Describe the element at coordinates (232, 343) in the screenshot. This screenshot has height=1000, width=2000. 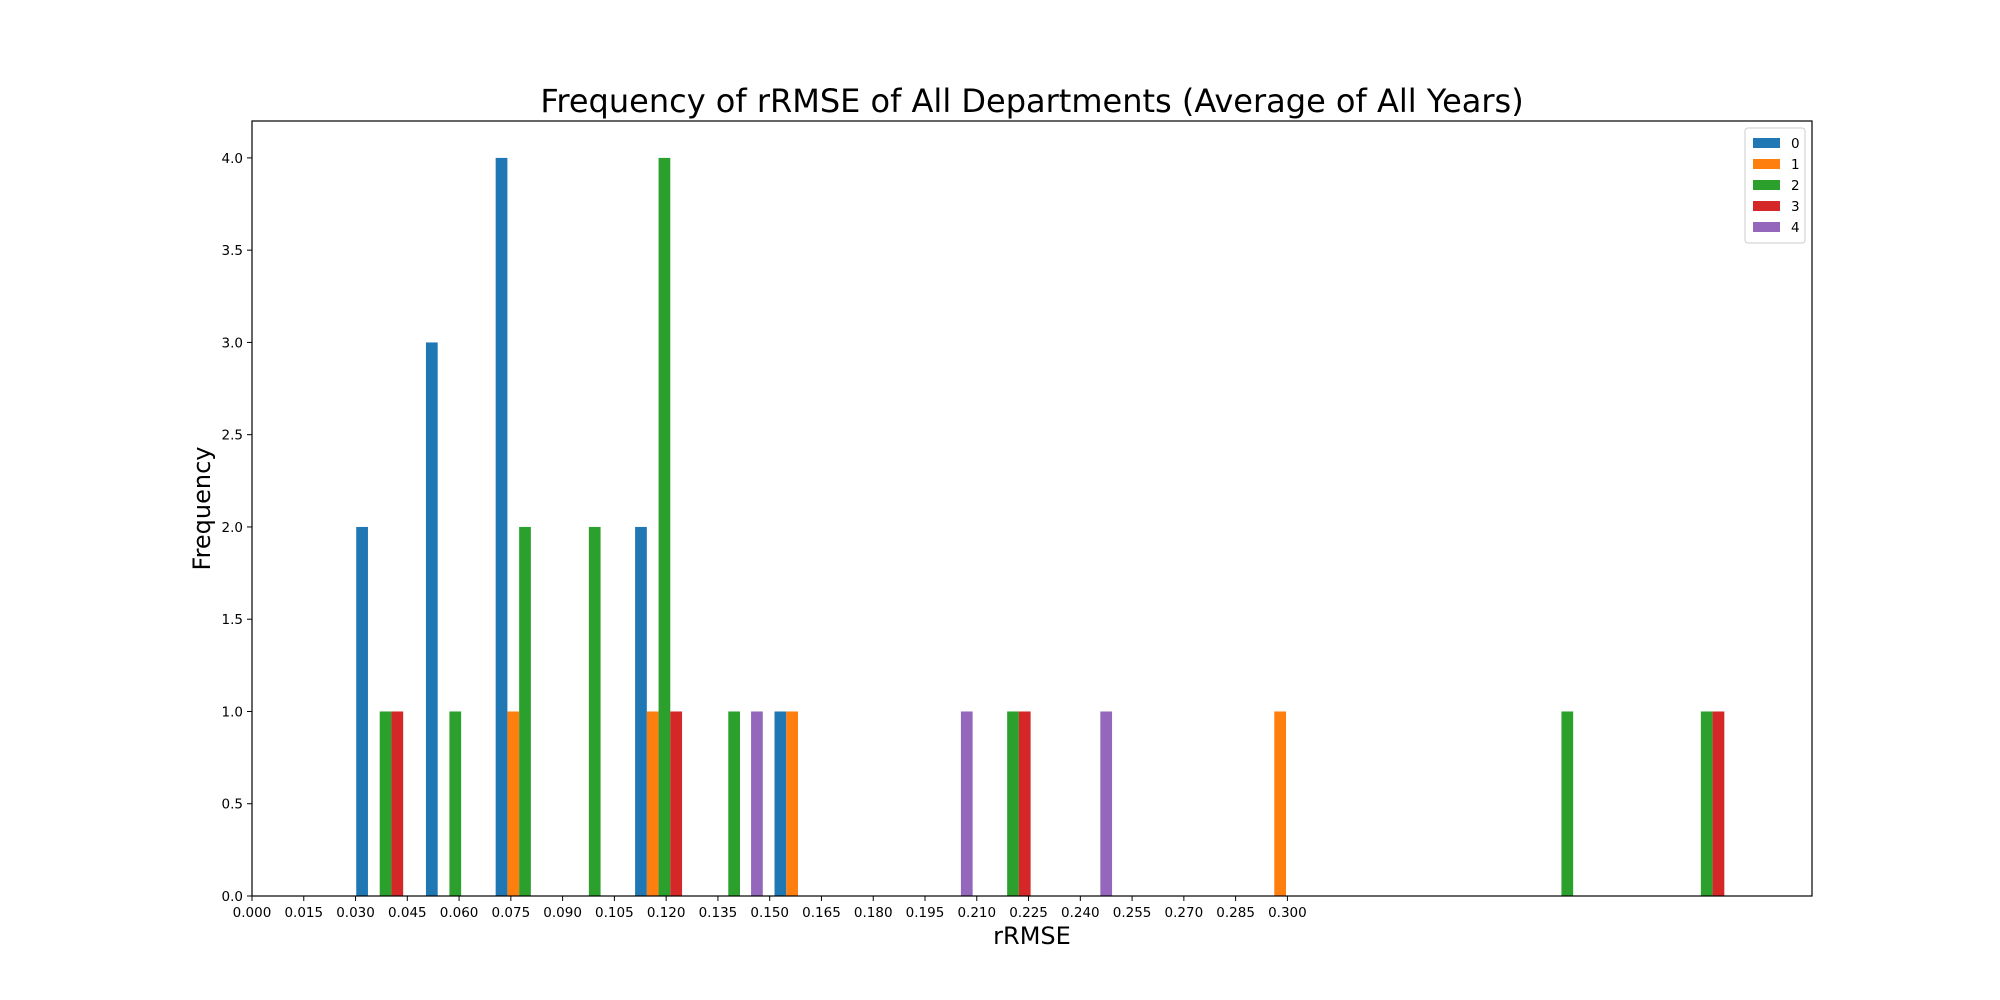
I see `y-tick-label: 3.0` at that location.